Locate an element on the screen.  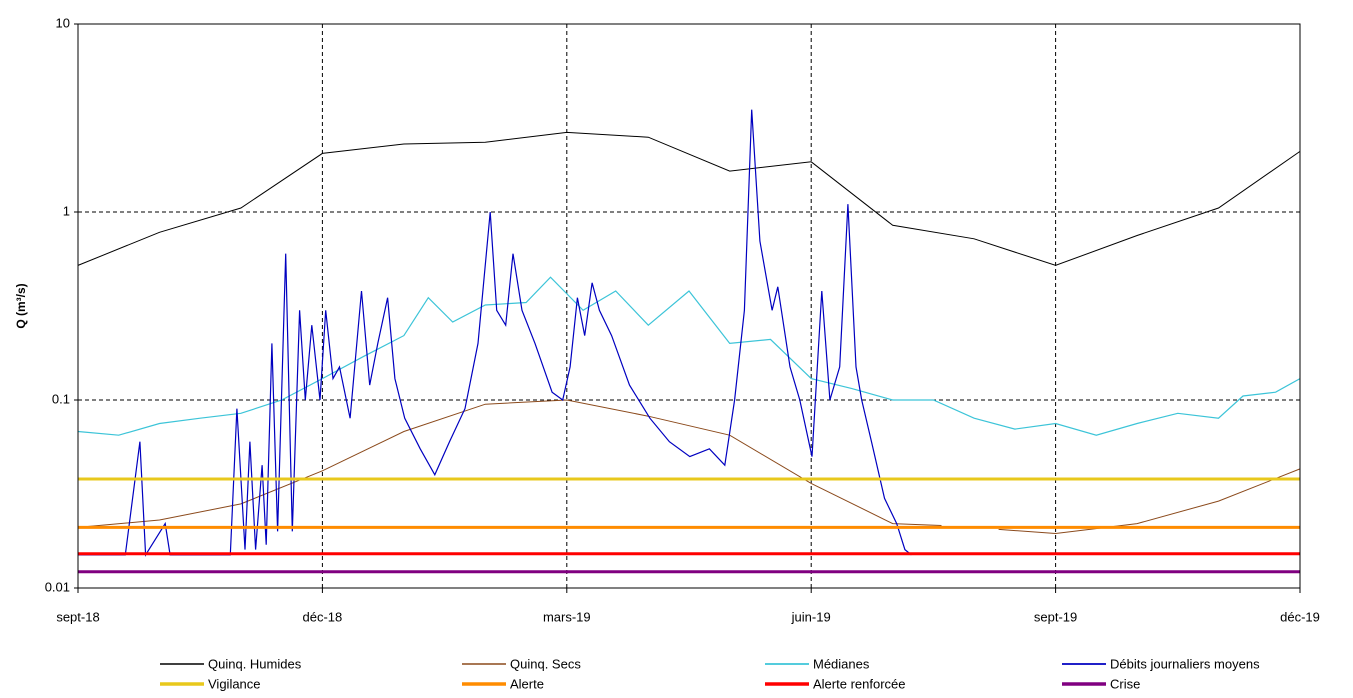
legend-label: Crise is located at coordinates (1125, 683).